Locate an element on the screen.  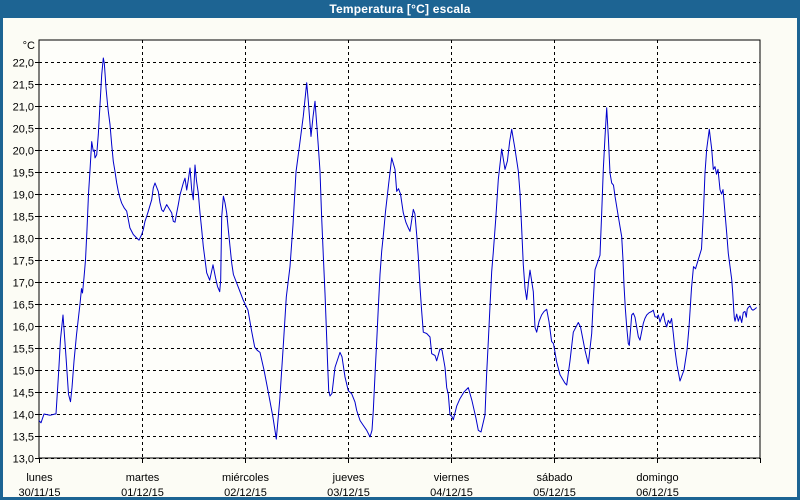
date-label: 03/12/15 is located at coordinates (348, 493).